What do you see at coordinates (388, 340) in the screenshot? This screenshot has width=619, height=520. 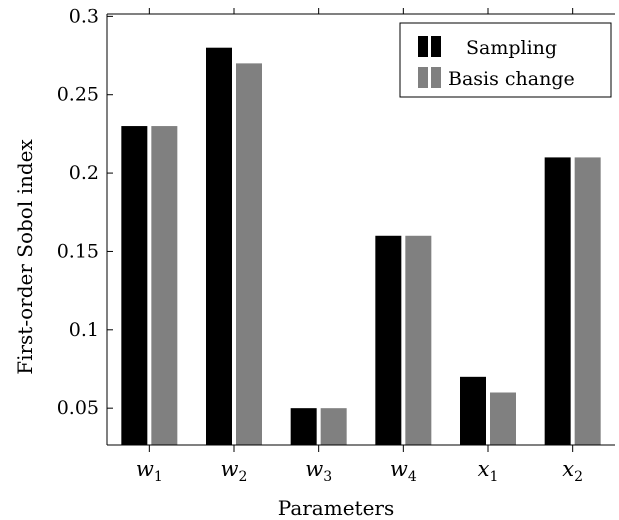 I see `bar-sampling-w4` at bounding box center [388, 340].